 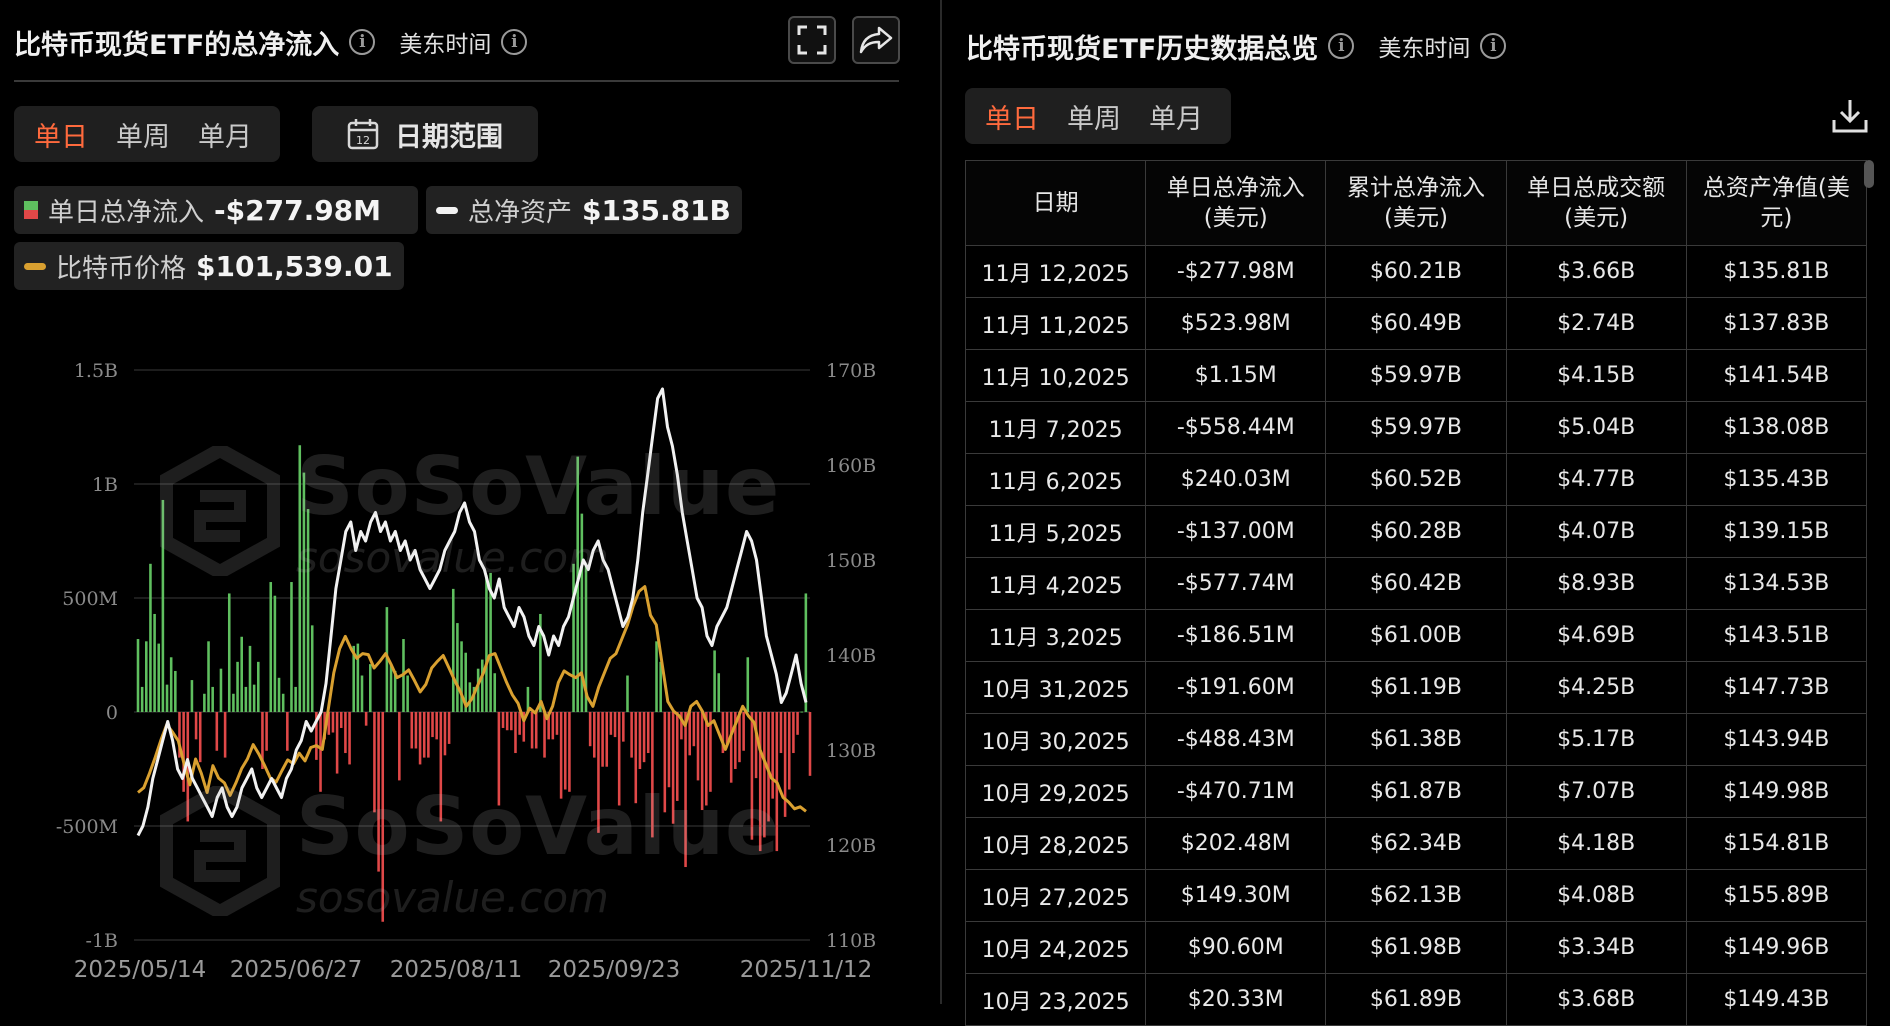 I want to click on table-row: 11月 10,2025 $1.15M $59.97B $4.15B $141.54B, so click(x=1416, y=375).